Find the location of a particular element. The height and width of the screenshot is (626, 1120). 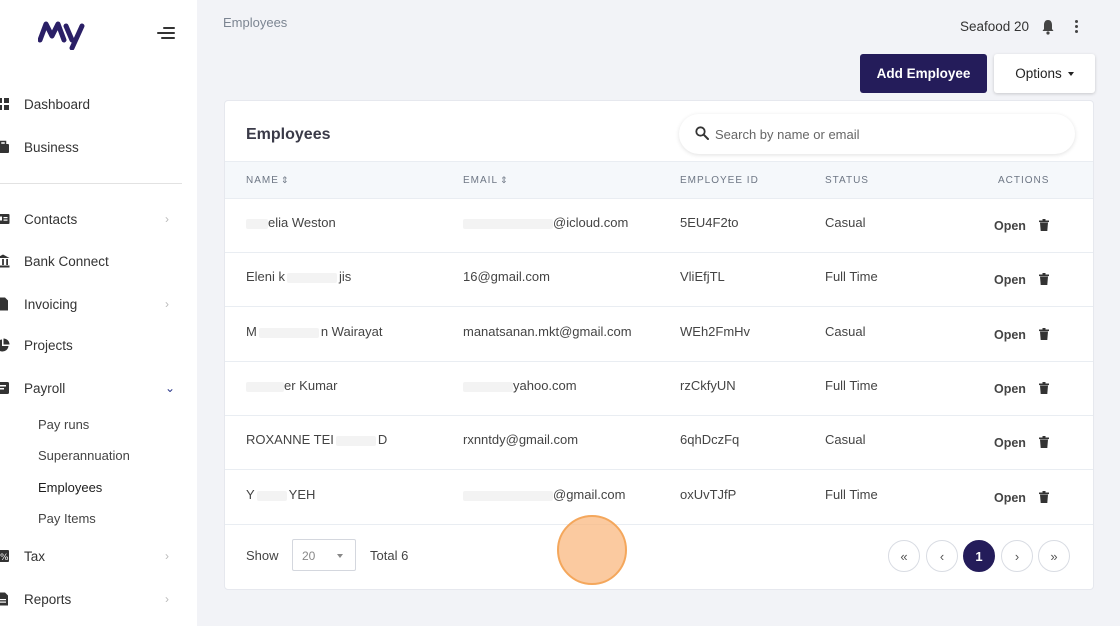

sidebar-item-contacts: Contacts › is located at coordinates (98, 219).